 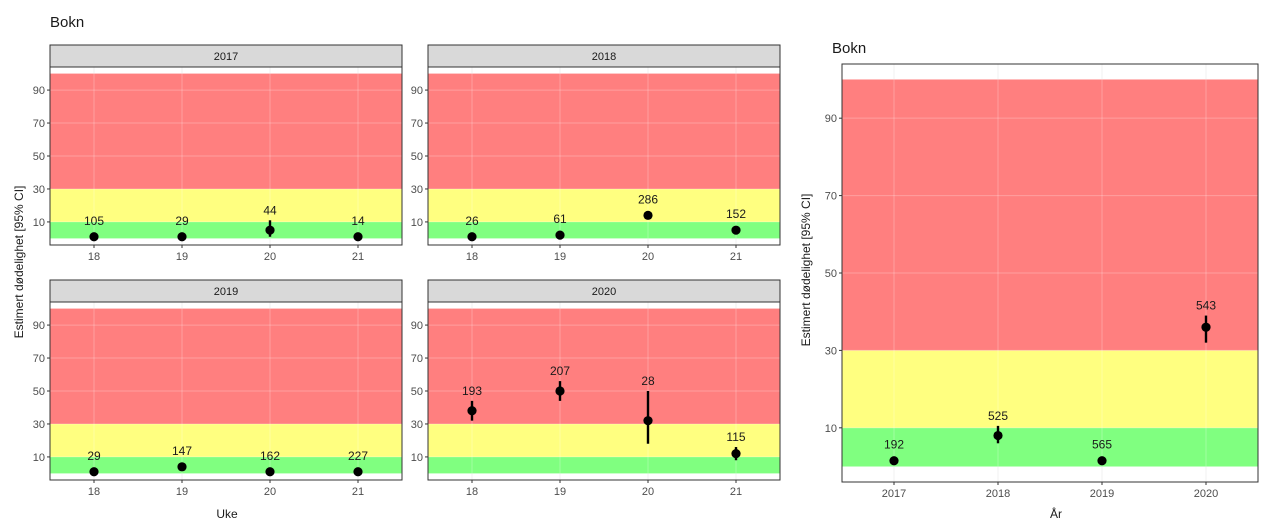 What do you see at coordinates (560, 219) in the screenshot?
I see `facet-2018-data-label: 61` at bounding box center [560, 219].